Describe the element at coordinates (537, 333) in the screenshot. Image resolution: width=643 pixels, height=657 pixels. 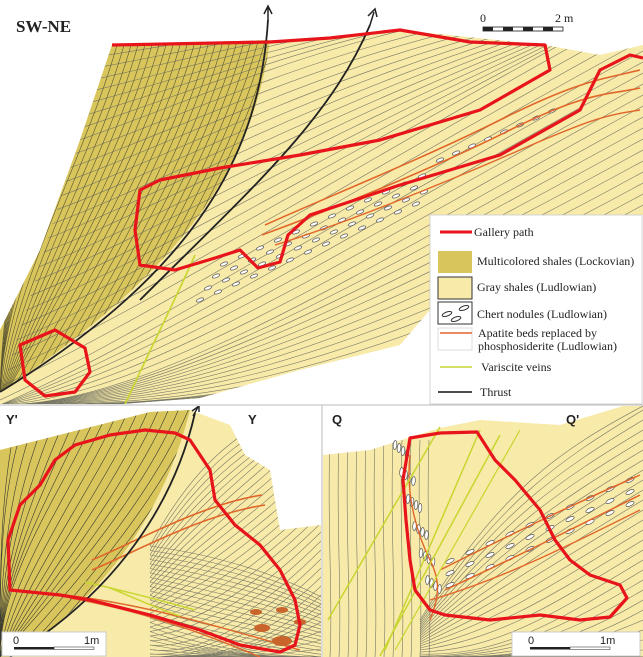
I see `legend-label: Apatite beds replaced by` at that location.